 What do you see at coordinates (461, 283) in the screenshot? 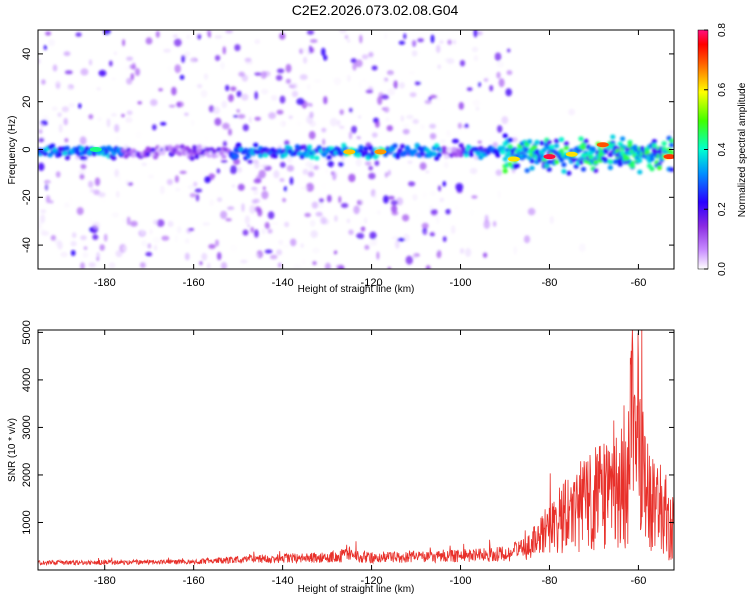
I see `x-tick-label: -100` at bounding box center [461, 283].